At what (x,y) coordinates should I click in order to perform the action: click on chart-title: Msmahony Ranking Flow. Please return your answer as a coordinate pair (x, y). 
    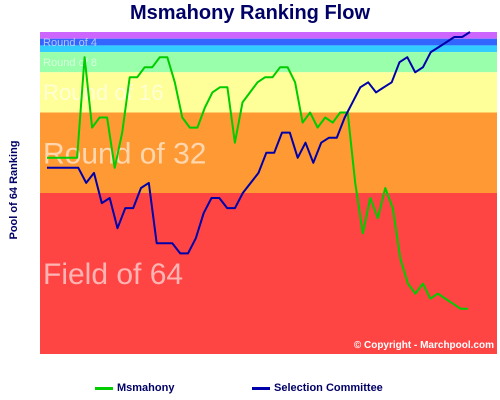
    Looking at the image, I should click on (250, 13).